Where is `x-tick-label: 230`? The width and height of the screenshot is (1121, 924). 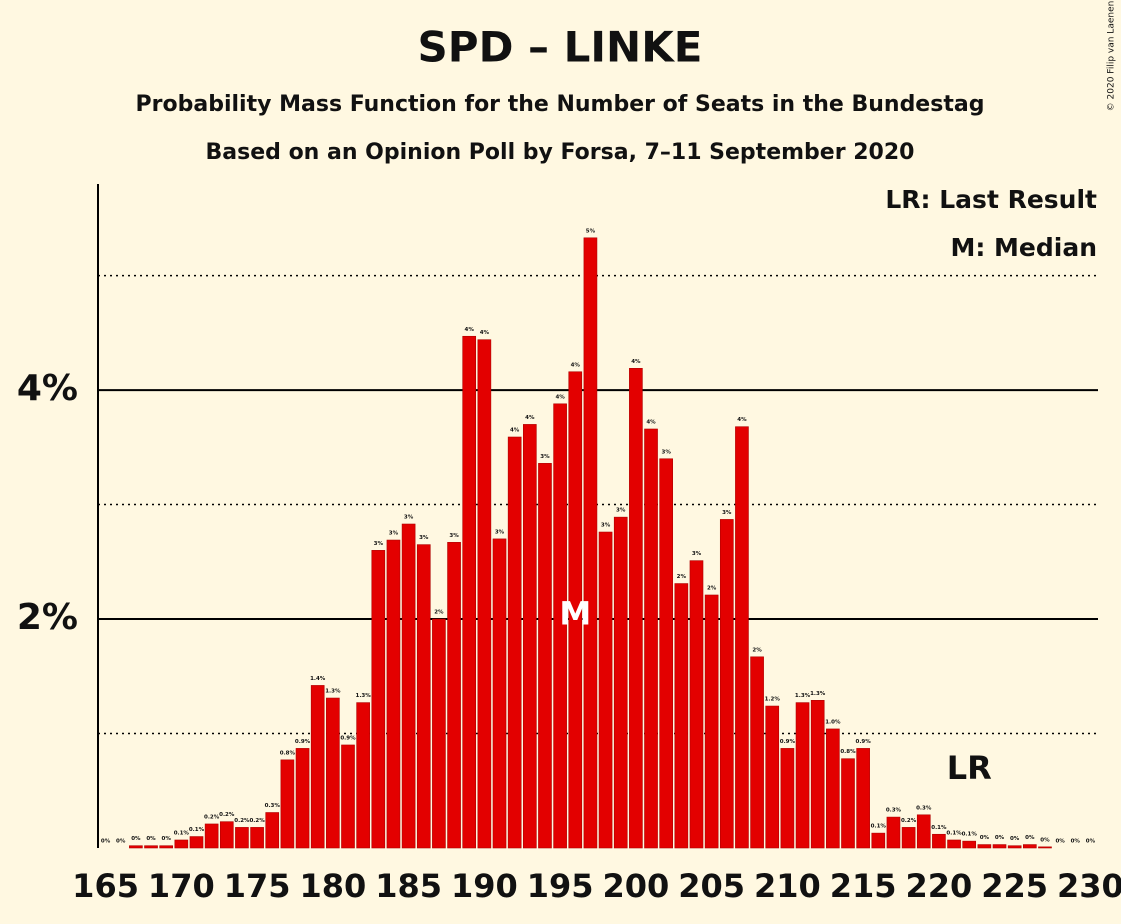 x-tick-label: 230 is located at coordinates (1089, 886).